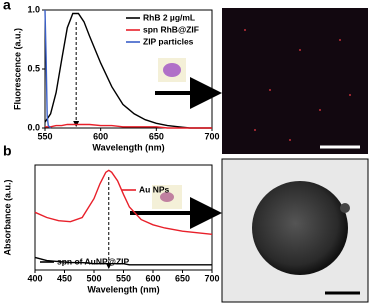  Describe the element at coordinates (93, 278) in the screenshot. I see `x-tick-label: 500` at that location.